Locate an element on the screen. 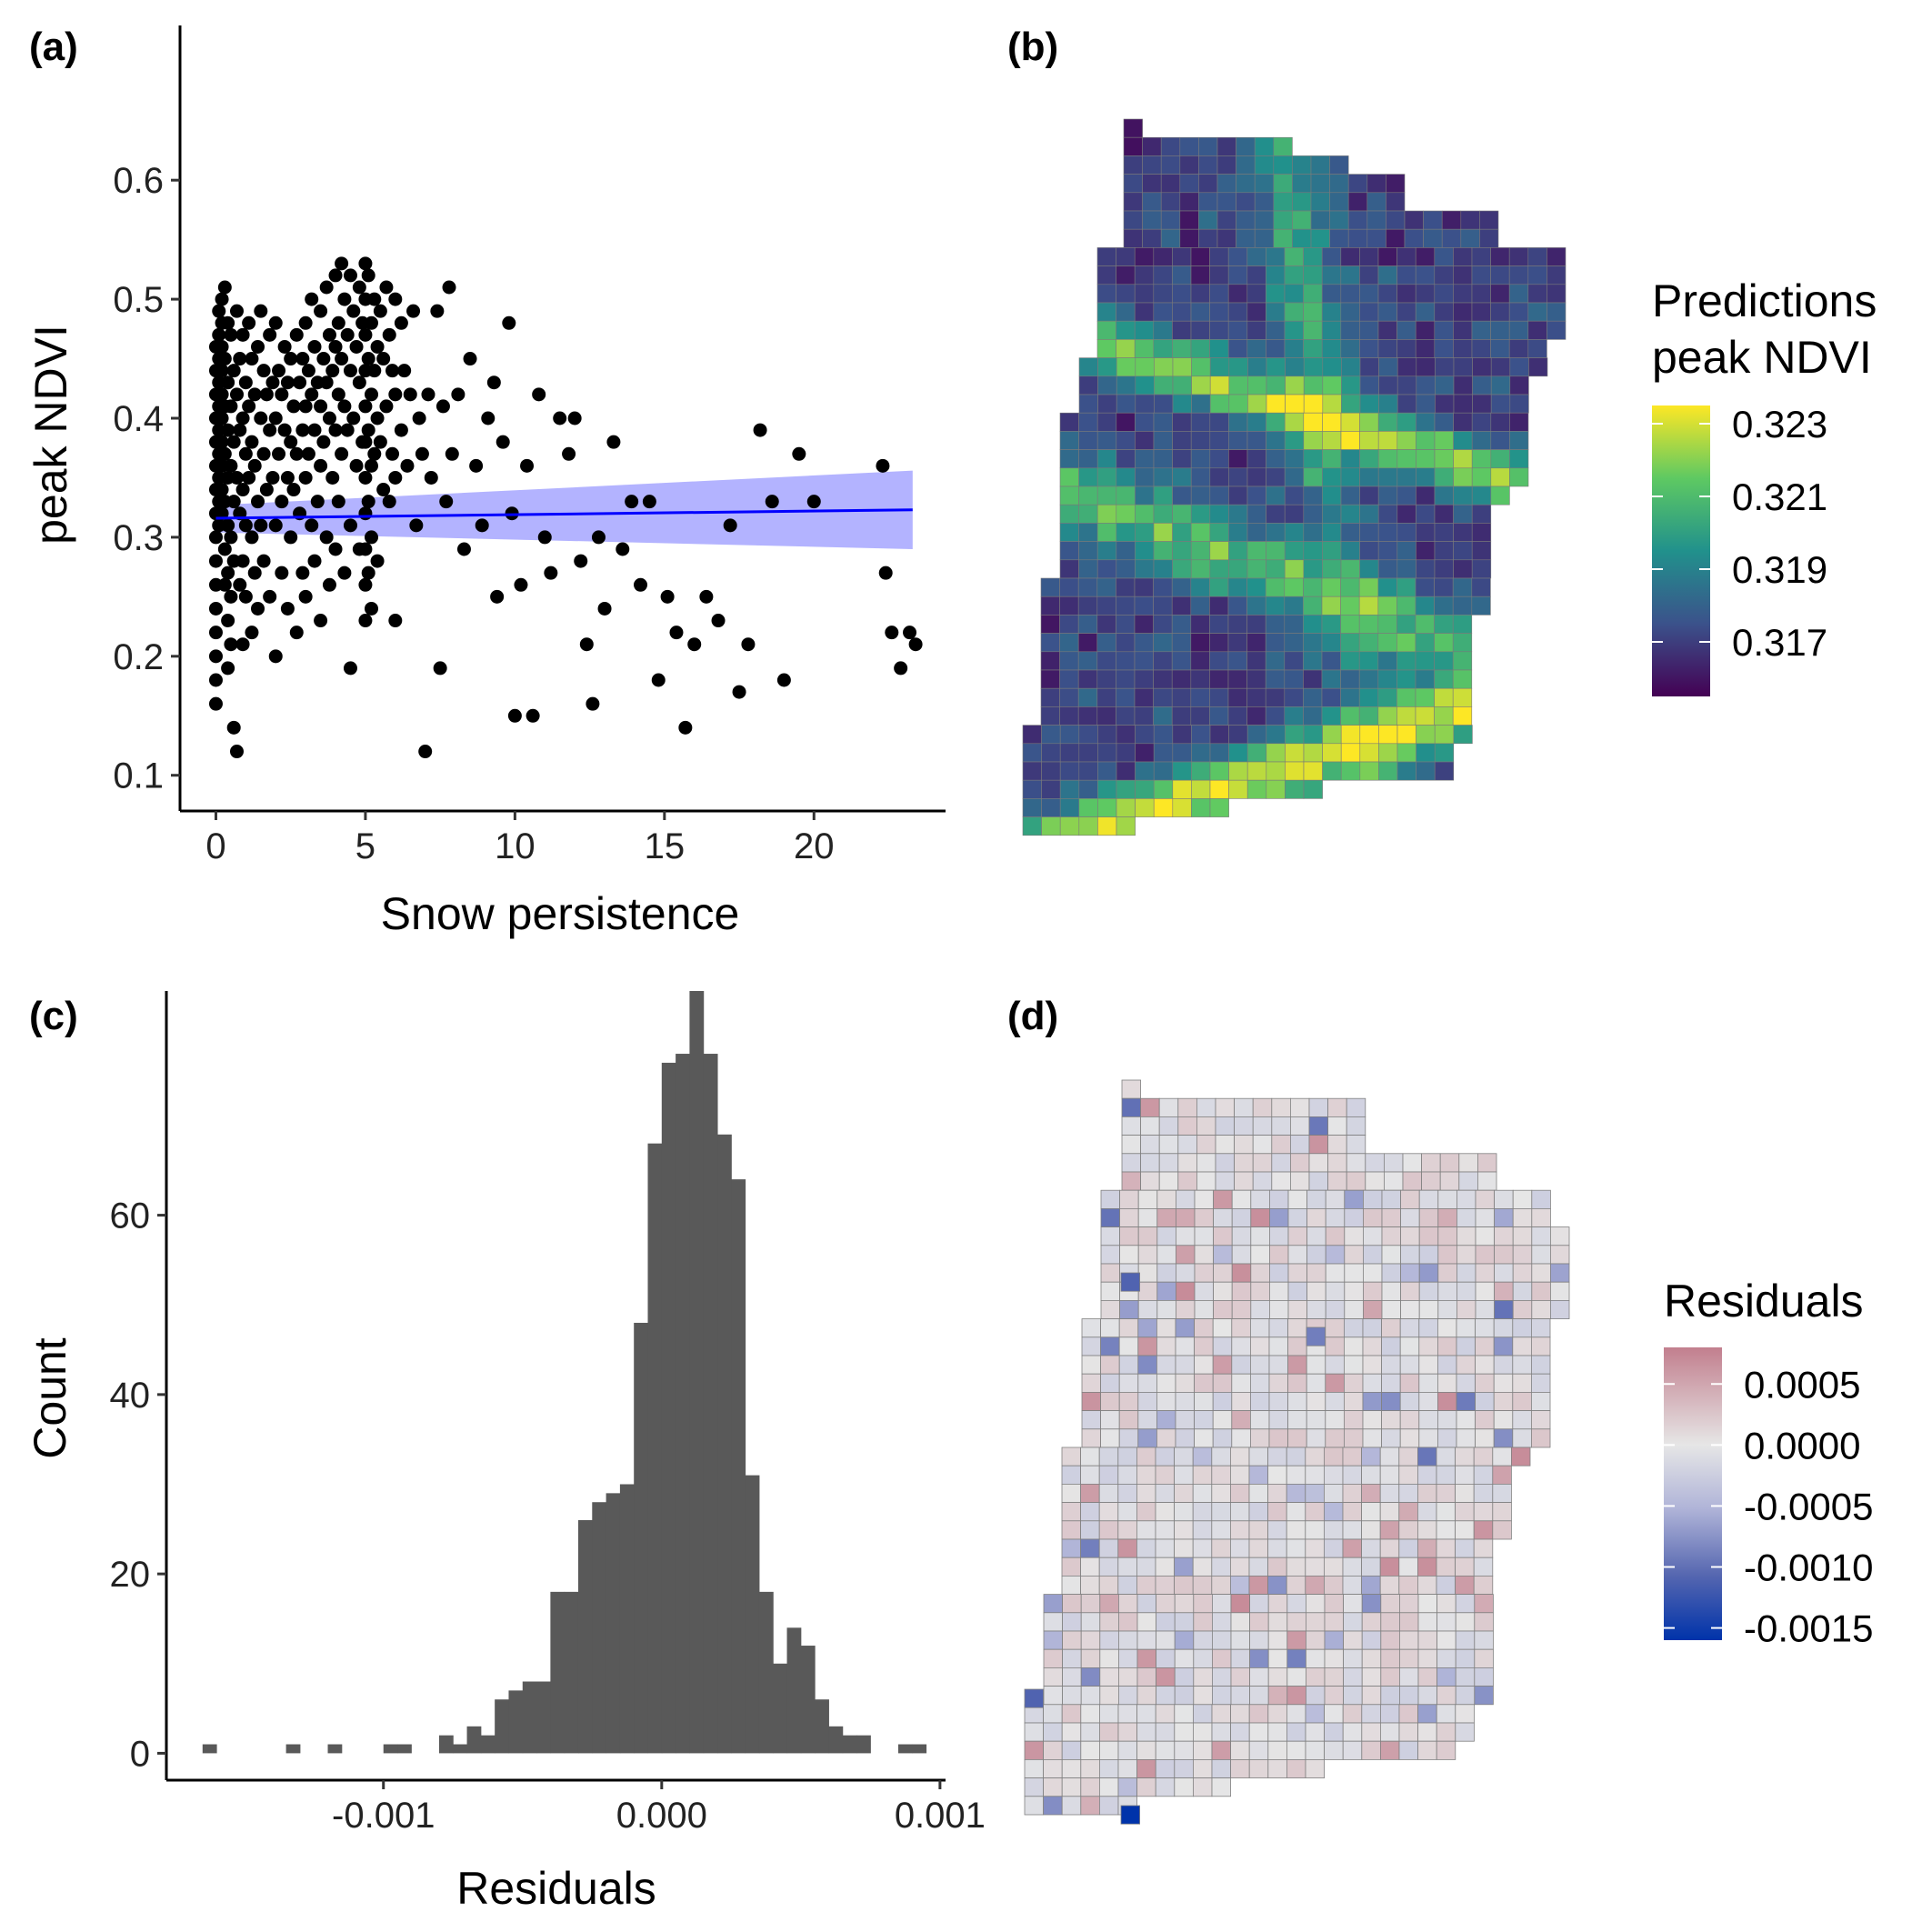 Image resolution: width=1932 pixels, height=1932 pixels. colorbar-tick-label: 0.0005 is located at coordinates (1802, 1384).